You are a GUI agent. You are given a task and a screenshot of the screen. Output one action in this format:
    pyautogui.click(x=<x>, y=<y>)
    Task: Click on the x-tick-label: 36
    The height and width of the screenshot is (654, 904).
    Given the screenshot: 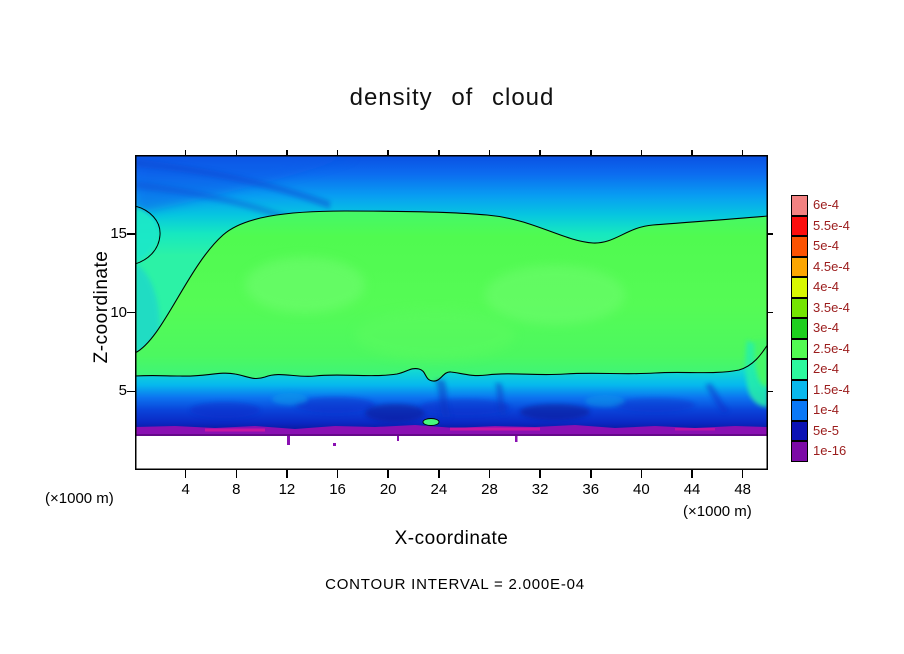 What is the action you would take?
    pyautogui.click(x=591, y=489)
    